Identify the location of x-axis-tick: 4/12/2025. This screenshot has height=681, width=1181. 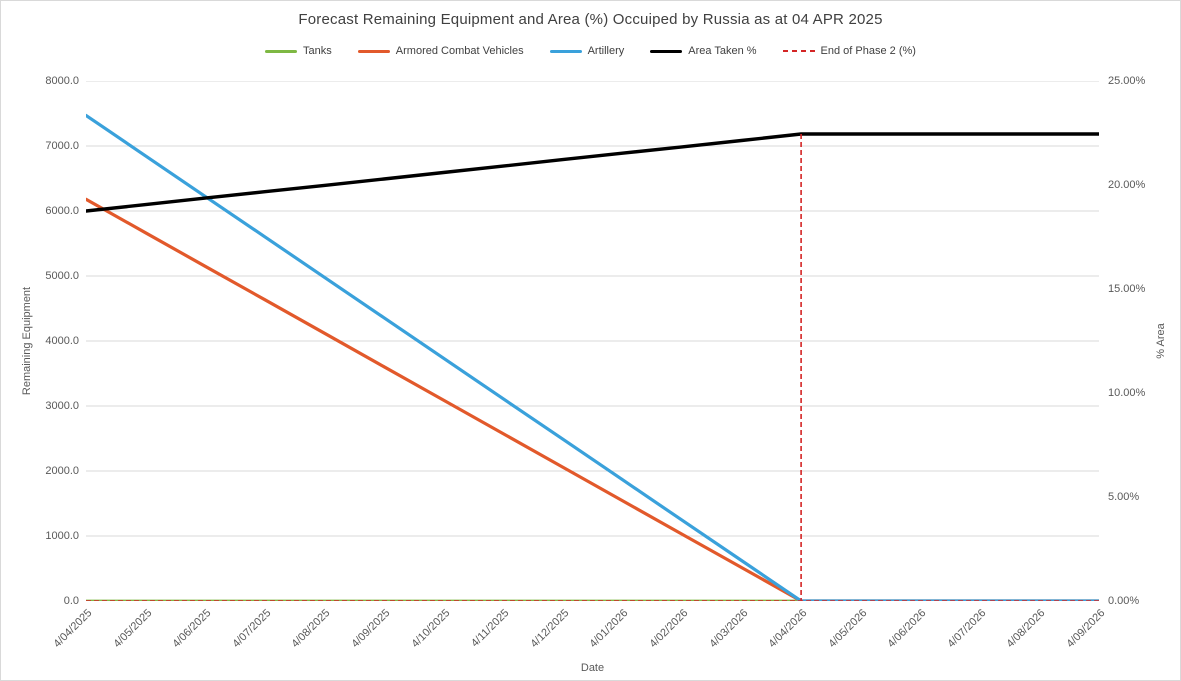
(550, 629).